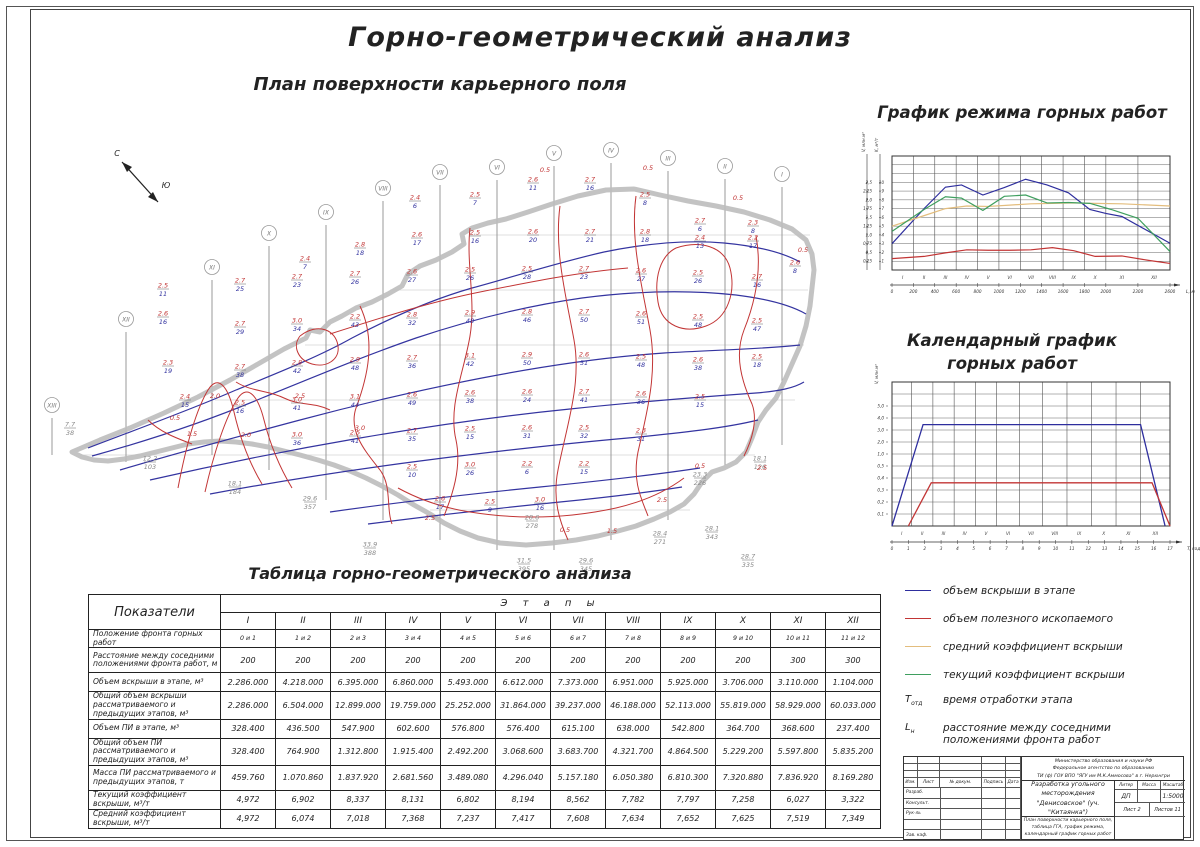 The width and height of the screenshot is (1200, 847). What do you see at coordinates (163, 294) in the screenshot?
I see `map-cell-label-bottom: 11` at bounding box center [163, 294].